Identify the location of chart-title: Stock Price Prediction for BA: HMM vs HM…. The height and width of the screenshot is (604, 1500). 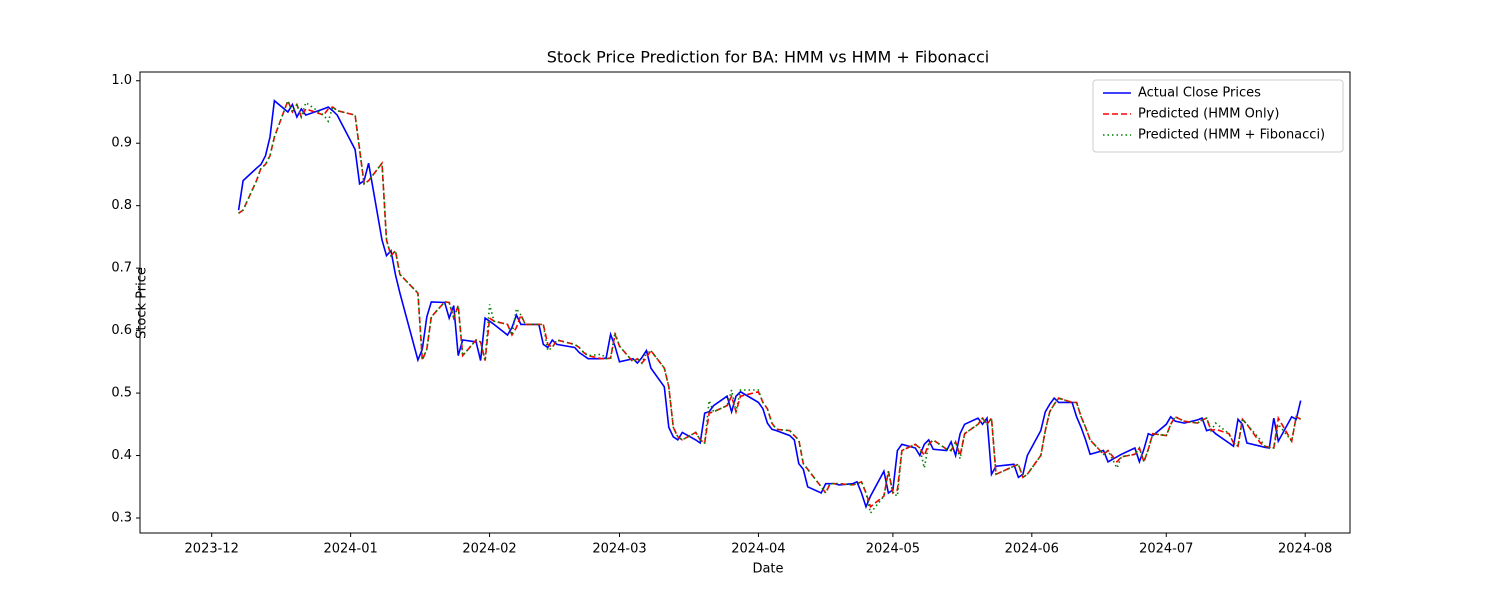
(768, 57).